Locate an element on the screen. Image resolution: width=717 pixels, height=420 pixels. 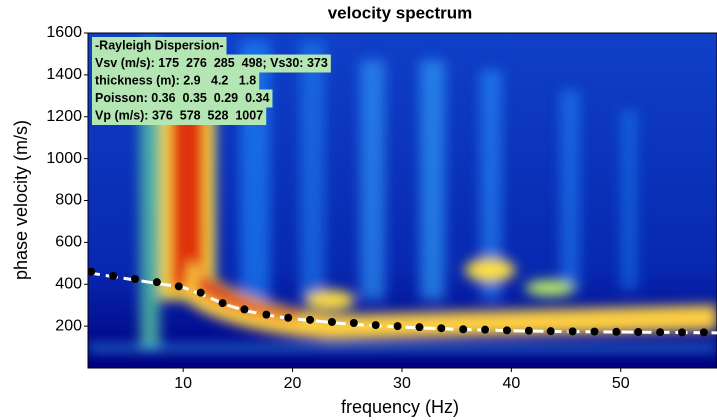
annotation-text: thickness (m): 2.9 4.2 1.8 is located at coordinates (175, 80).